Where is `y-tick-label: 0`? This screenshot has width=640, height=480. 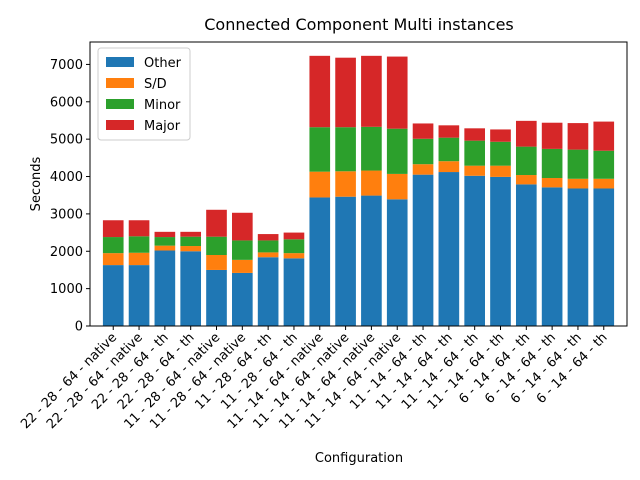
y-tick-label: 0 is located at coordinates (79, 327).